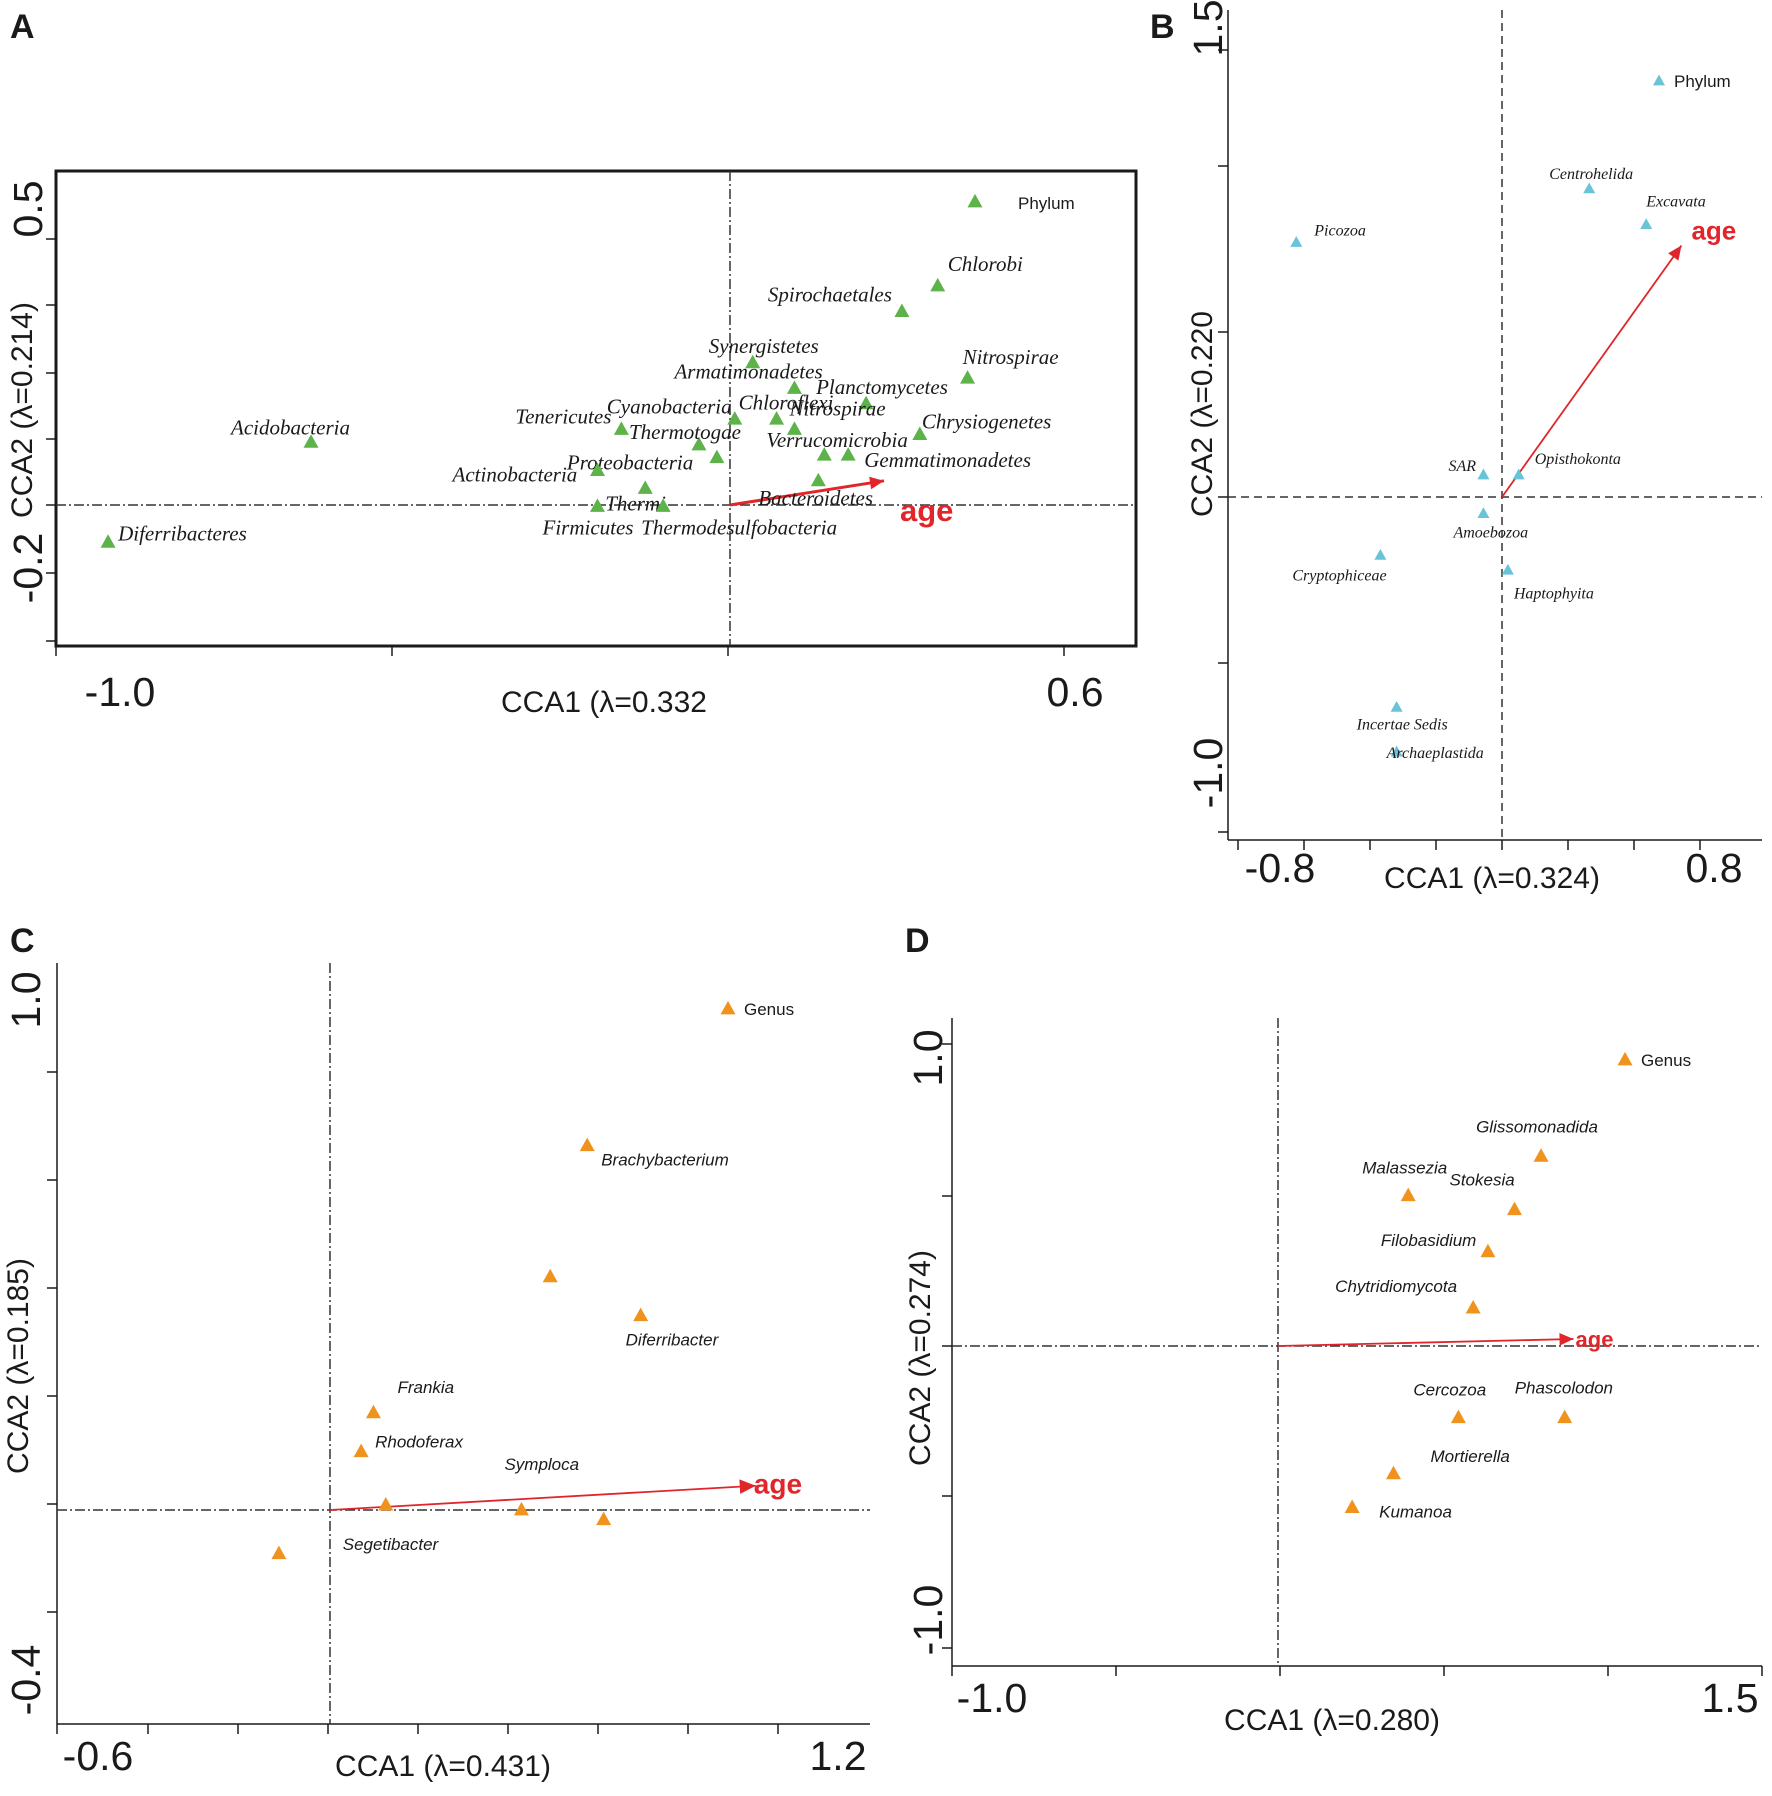 Image resolution: width=1772 pixels, height=1796 pixels. What do you see at coordinates (1449, 1390) in the screenshot?
I see `panel-d-label-cercozoa: Cercozoa` at bounding box center [1449, 1390].